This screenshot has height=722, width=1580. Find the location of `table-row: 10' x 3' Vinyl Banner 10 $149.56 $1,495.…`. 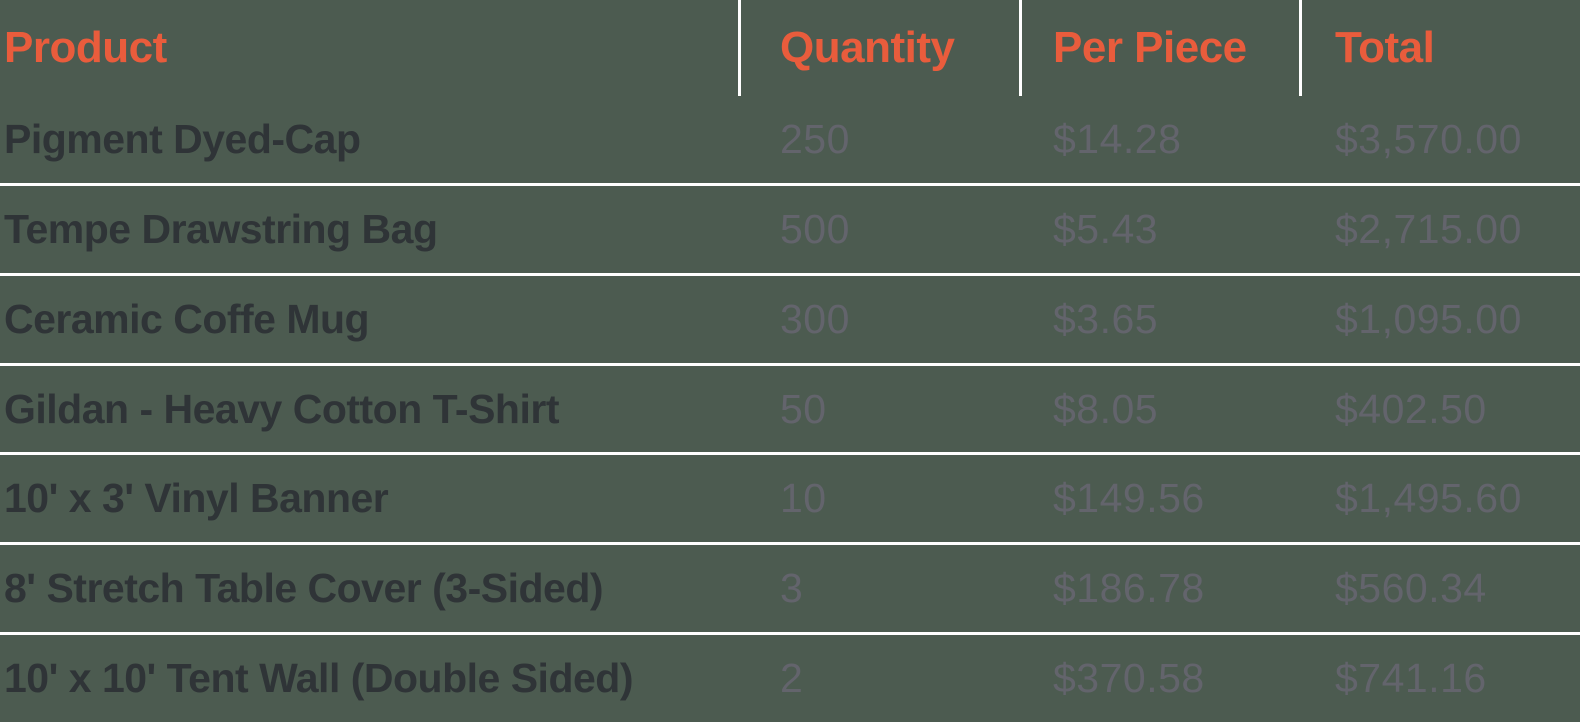

table-row: 10' x 3' Vinyl Banner 10 $149.56 $1,495.… is located at coordinates (790, 497).